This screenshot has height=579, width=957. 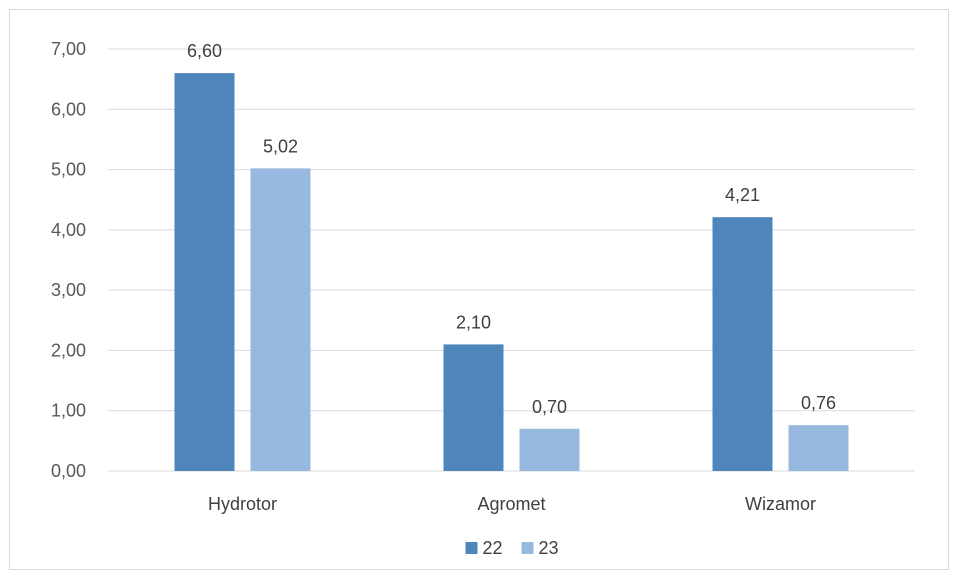 What do you see at coordinates (242, 504) in the screenshot?
I see `x-category-label: Hydrotor` at bounding box center [242, 504].